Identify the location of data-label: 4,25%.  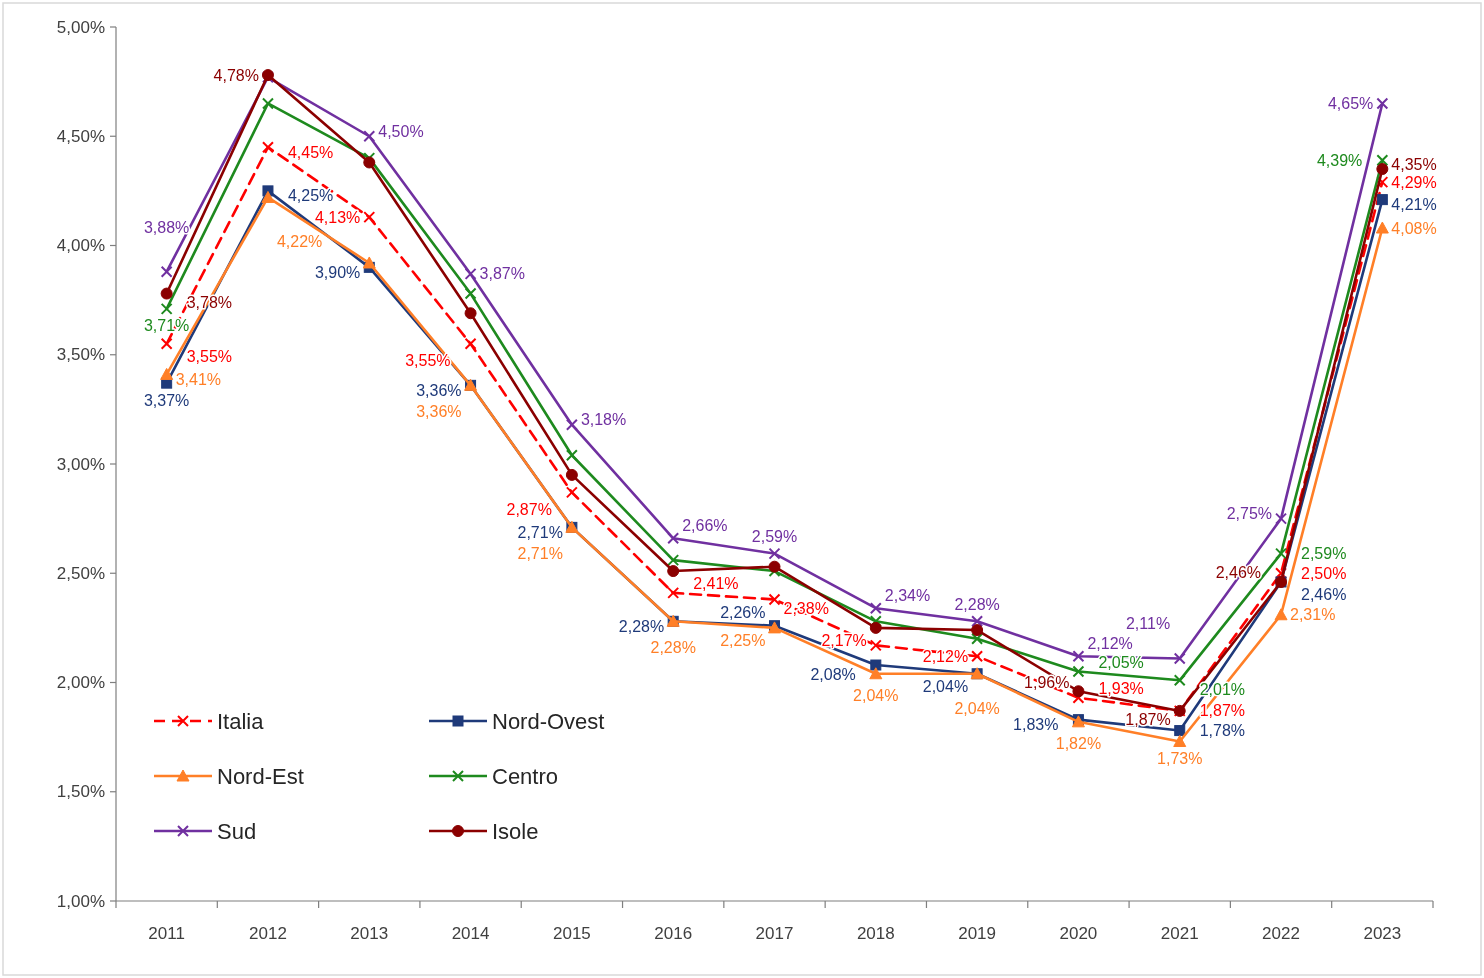
(310, 196).